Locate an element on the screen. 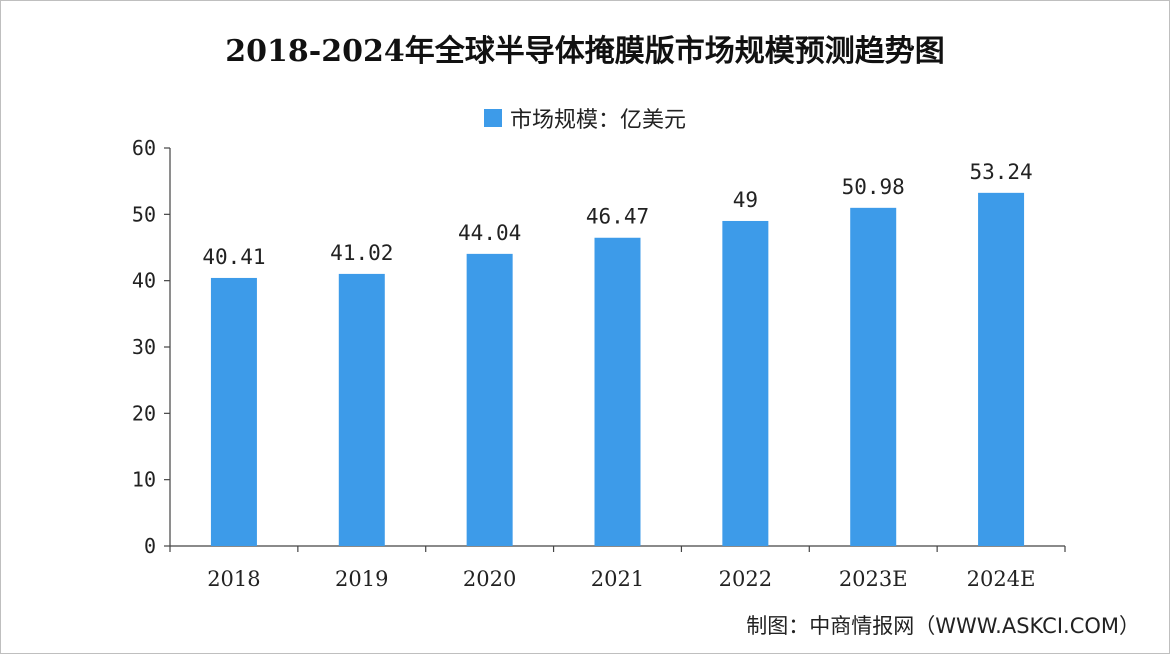 Image resolution: width=1170 pixels, height=654 pixels. x-tick-label: 2021 is located at coordinates (617, 579).